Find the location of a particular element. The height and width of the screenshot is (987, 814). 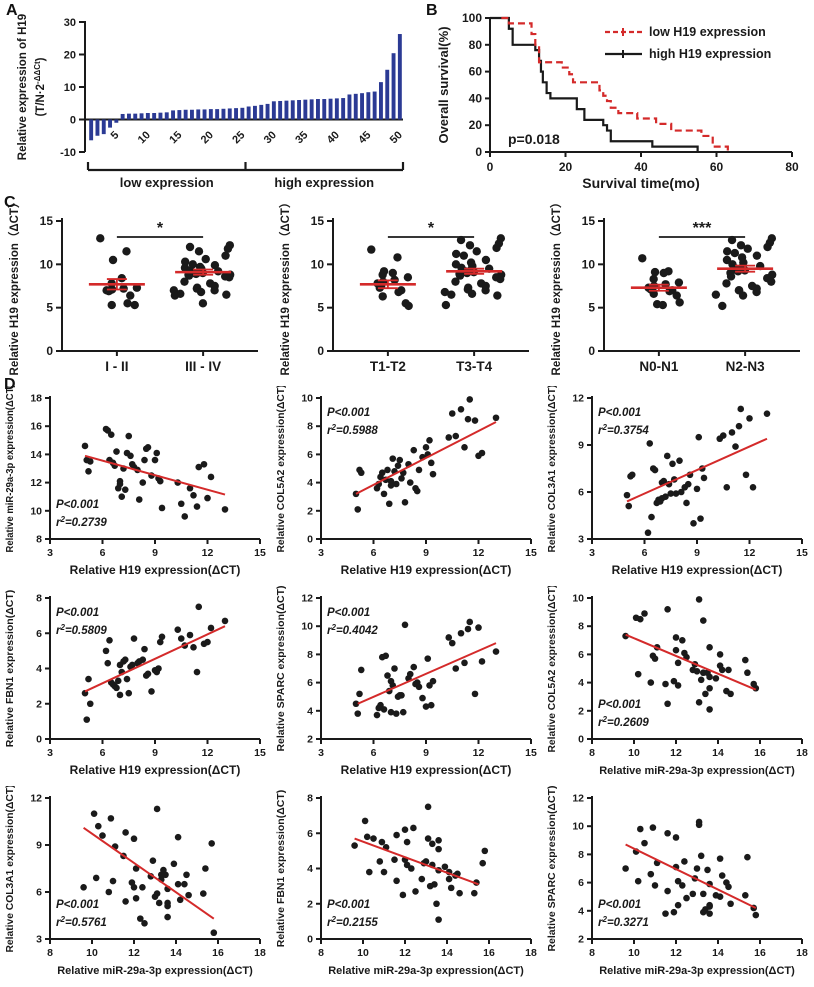

svg-text: 20 is located at coordinates (70, 56).